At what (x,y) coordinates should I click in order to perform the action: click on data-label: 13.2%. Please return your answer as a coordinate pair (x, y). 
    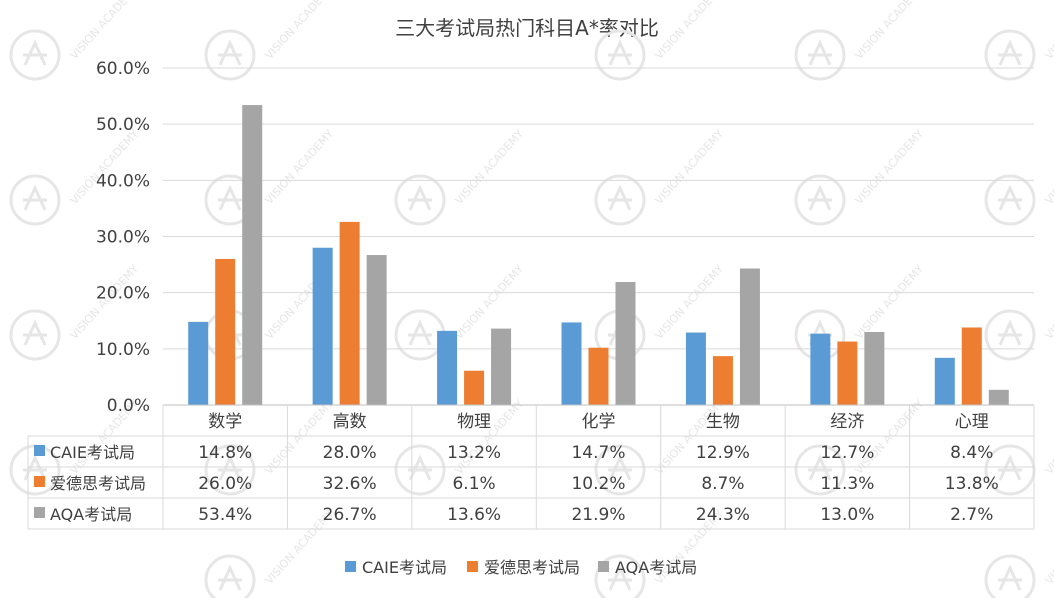
    Looking at the image, I should click on (474, 453).